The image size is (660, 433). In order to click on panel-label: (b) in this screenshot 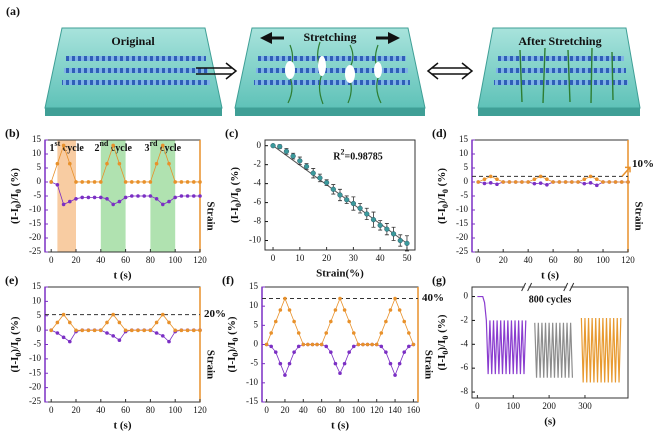, I will do `click(12, 133)`.